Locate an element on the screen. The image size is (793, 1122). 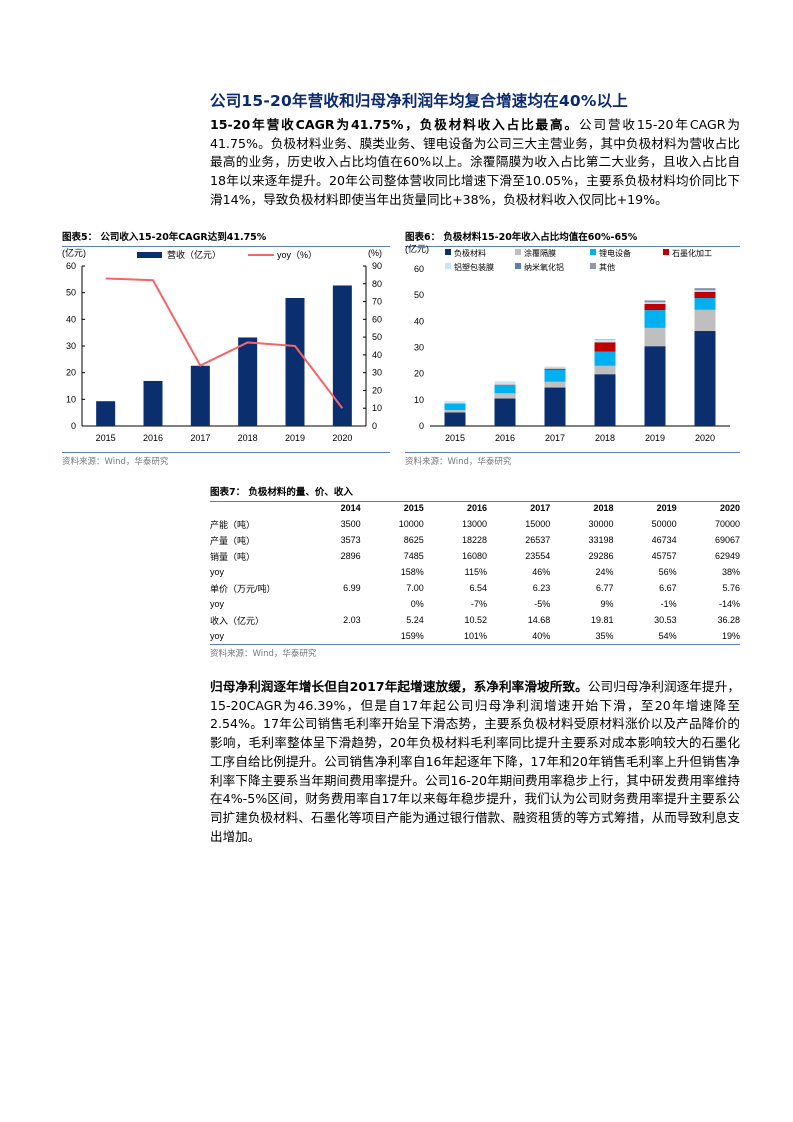
table-row: 收入（亿元） 2.03 5.24 10.52 14.68 19.81 30.53 36.28 is located at coordinates (475, 620).